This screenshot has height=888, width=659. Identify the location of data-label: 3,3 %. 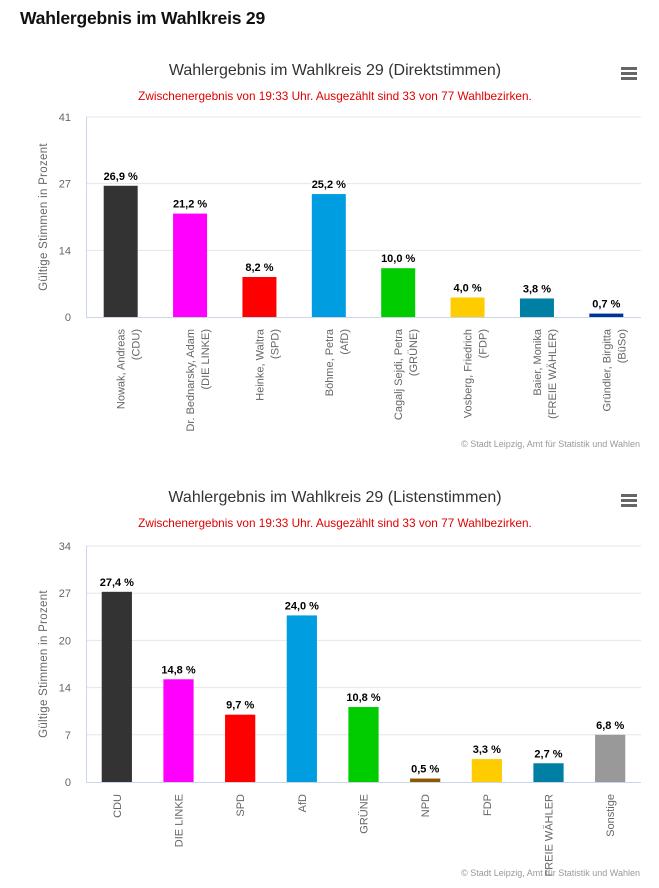
(487, 750).